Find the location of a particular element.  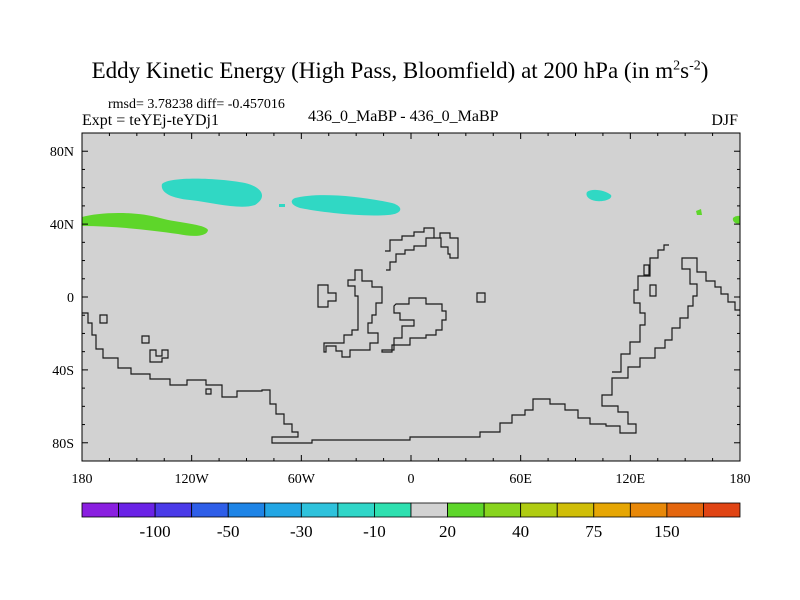

colorbar-label: -30 is located at coordinates (301, 531).